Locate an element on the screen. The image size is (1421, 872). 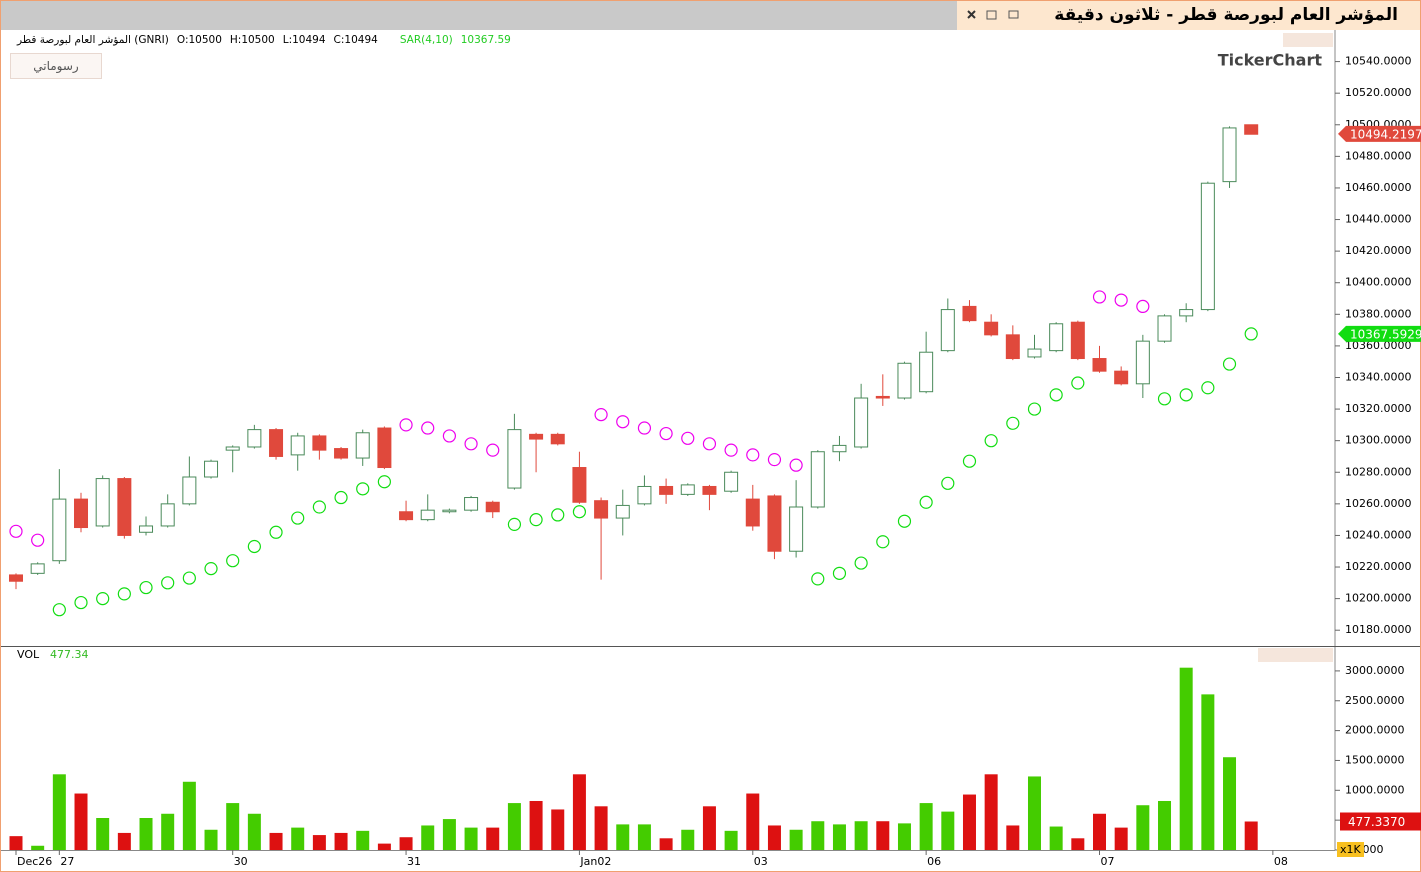
window-title: المؤشر العام لبورصة قطر - ثلاثون دقيقة is located at coordinates (1226, 15).